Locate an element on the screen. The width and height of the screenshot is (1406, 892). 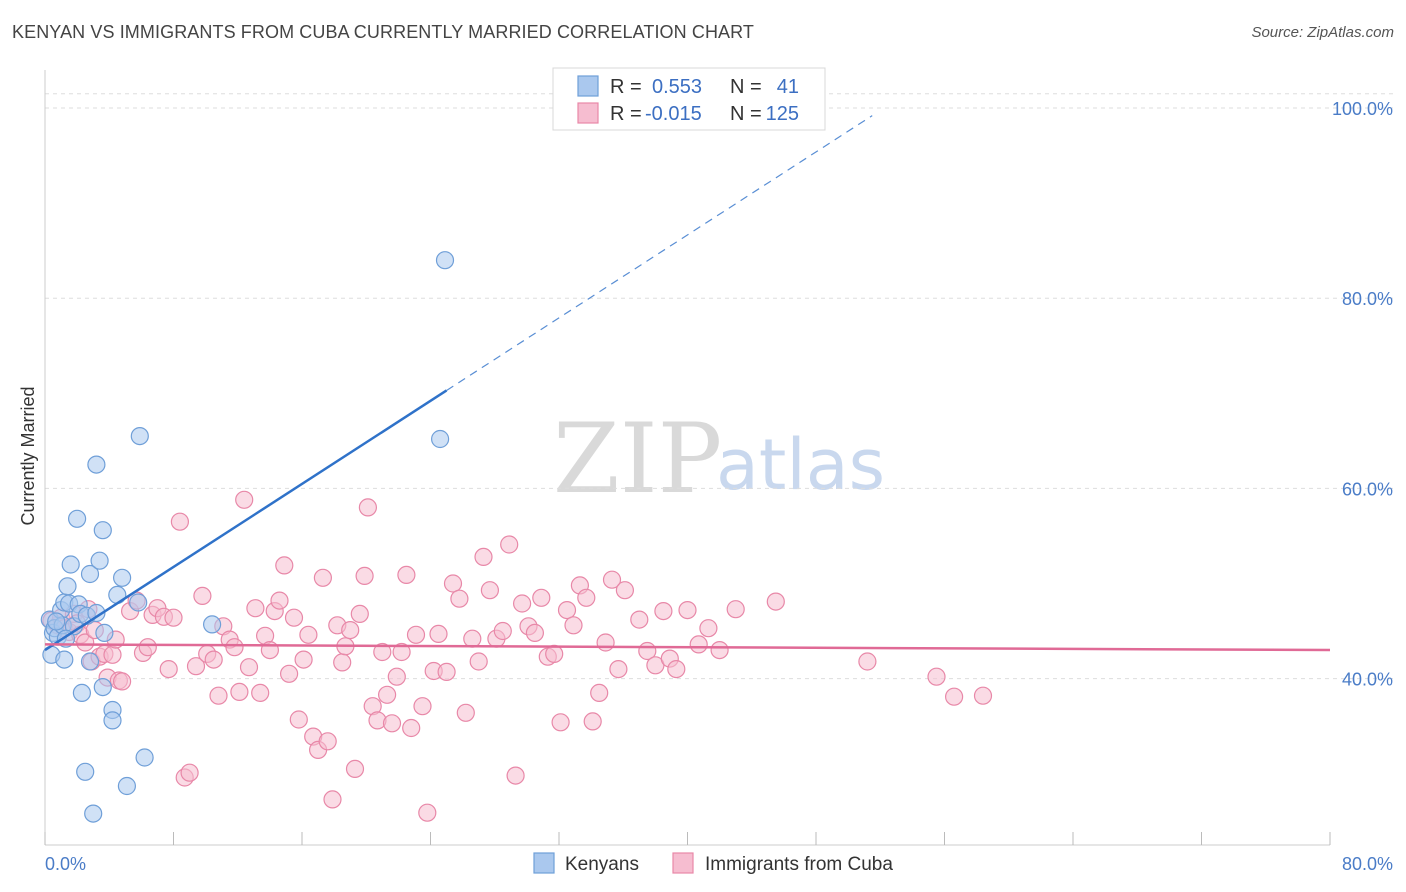
stats-r-label-cuba: R = is located at coordinates (626, 114).